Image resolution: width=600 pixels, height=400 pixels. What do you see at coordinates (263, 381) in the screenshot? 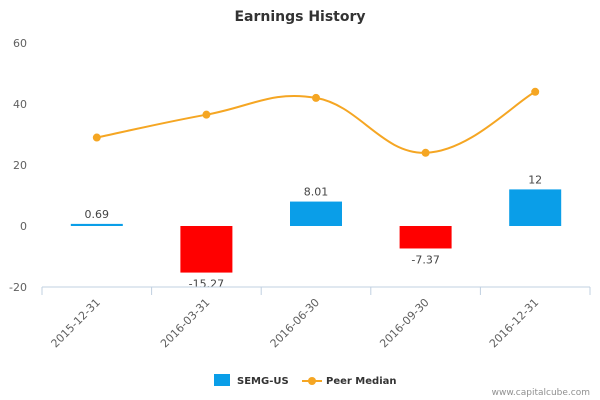
I see `legend-label-bar: SEMG-US` at bounding box center [263, 381].